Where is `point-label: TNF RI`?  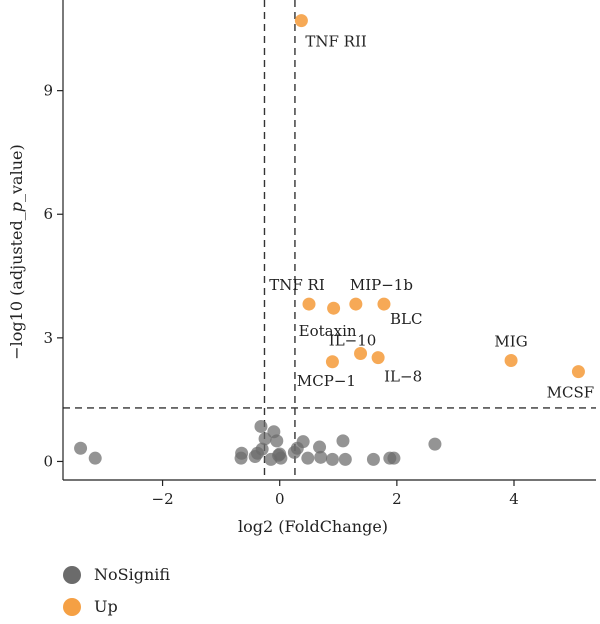
point-label: TNF RI is located at coordinates (297, 285).